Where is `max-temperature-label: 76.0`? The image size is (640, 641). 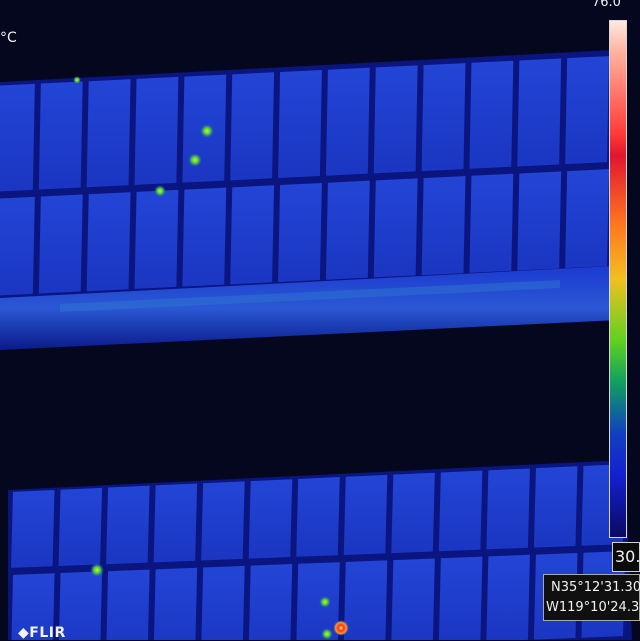
max-temperature-label: 76.0 is located at coordinates (606, 5).